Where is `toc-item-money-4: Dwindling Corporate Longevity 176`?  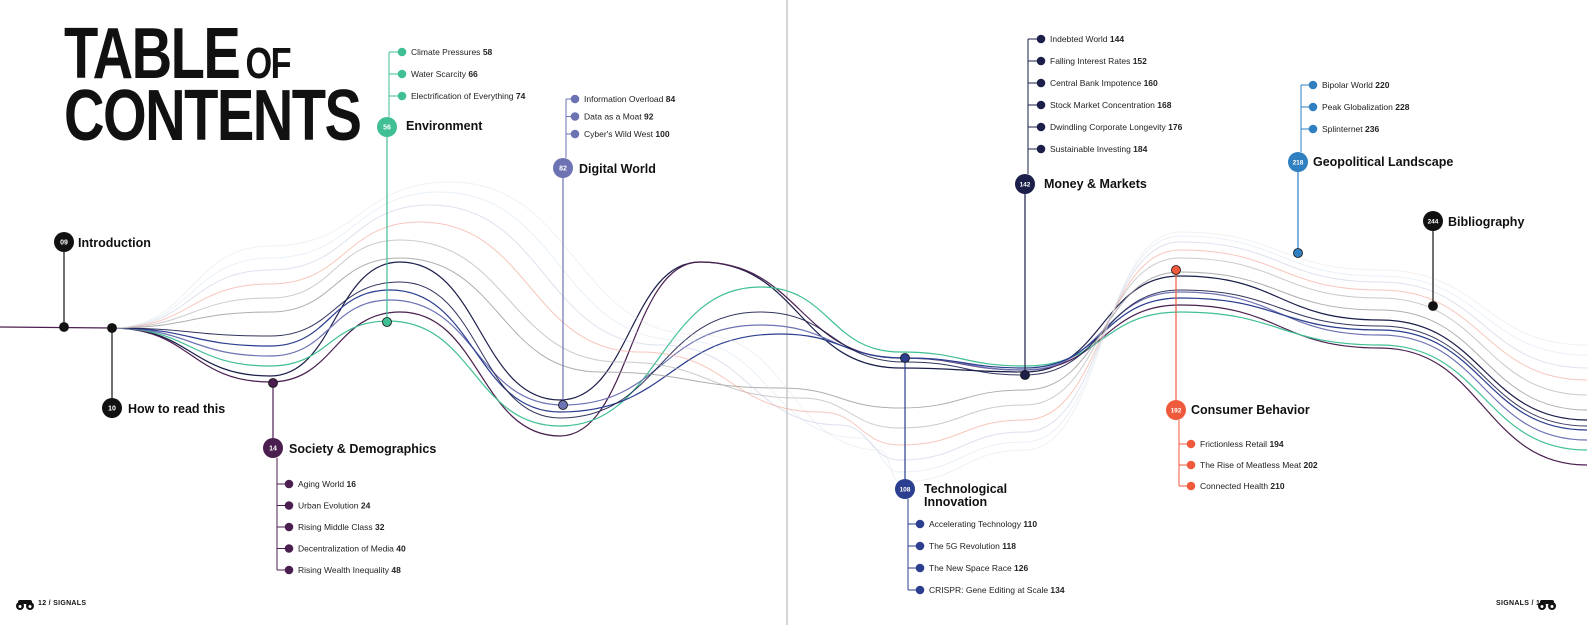 toc-item-money-4: Dwindling Corporate Longevity 176 is located at coordinates (1105, 127).